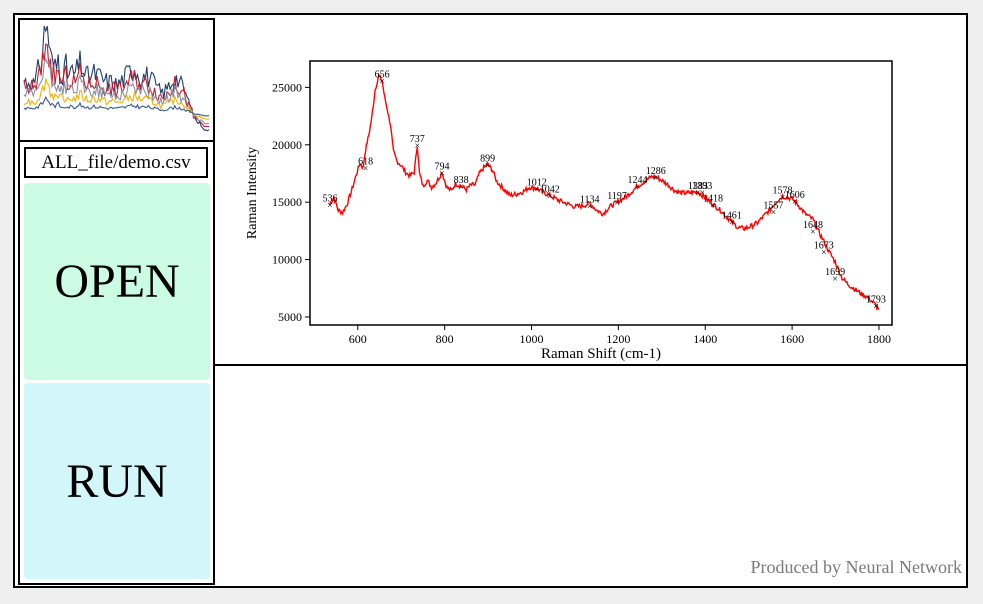 This screenshot has width=983, height=604. Describe the element at coordinates (287, 202) in the screenshot. I see `y-tick-label: 15000` at that location.